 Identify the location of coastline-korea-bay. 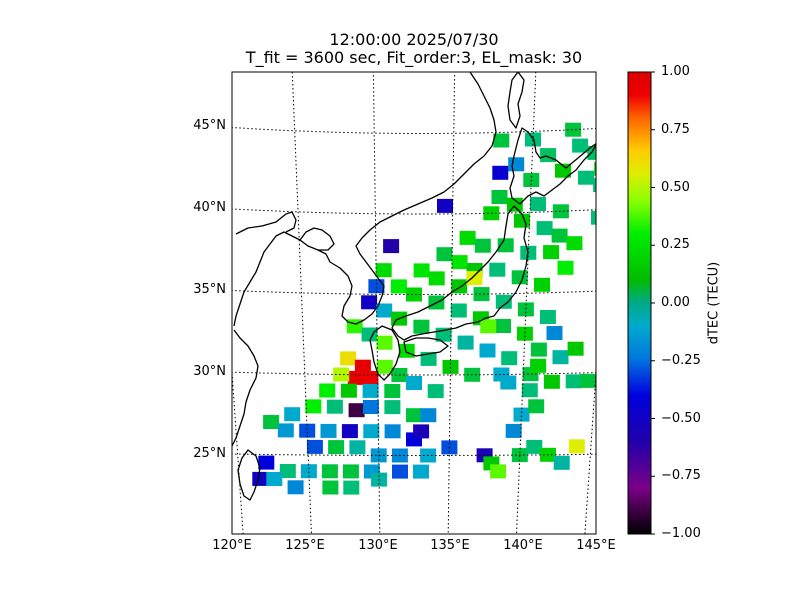
(317, 239).